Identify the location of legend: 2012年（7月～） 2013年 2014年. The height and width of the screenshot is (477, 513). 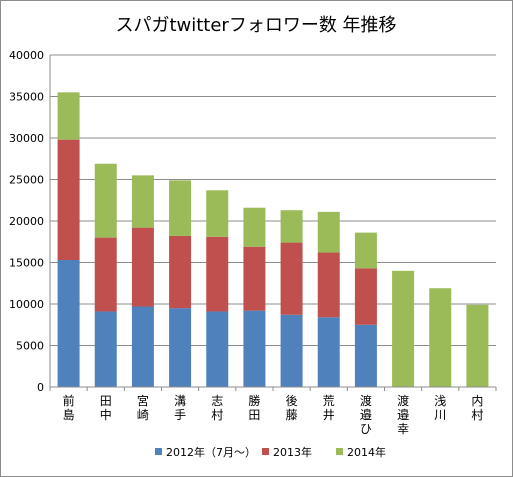
(270, 452).